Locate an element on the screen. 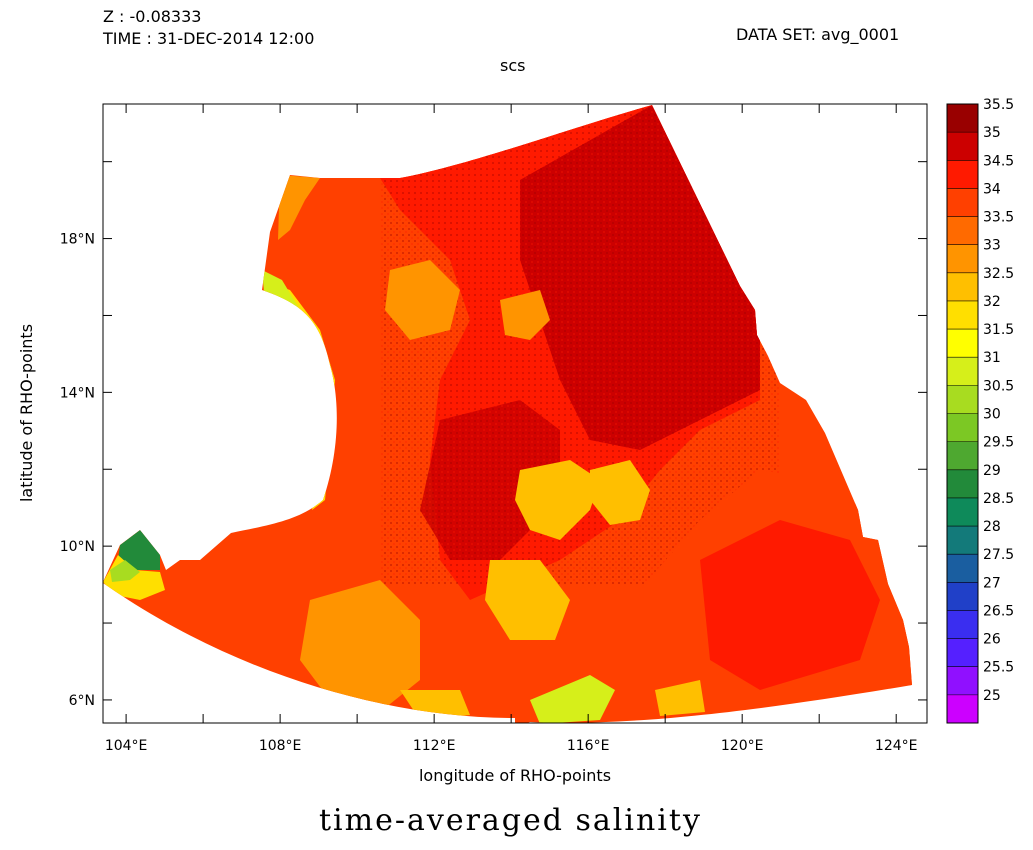 This screenshot has width=1033, height=850. colorbar-level-label: 26 is located at coordinates (992, 640).